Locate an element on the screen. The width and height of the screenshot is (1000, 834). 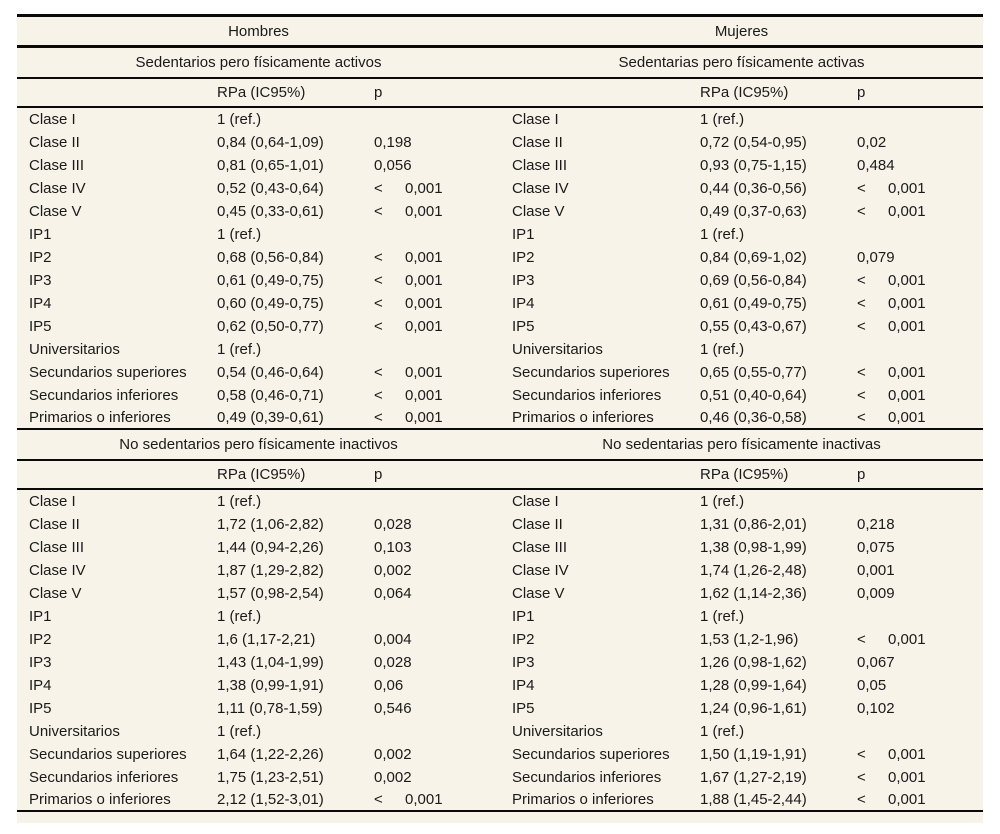
rpa-value: 0,68 (0,56-0,84) is located at coordinates (270, 257).